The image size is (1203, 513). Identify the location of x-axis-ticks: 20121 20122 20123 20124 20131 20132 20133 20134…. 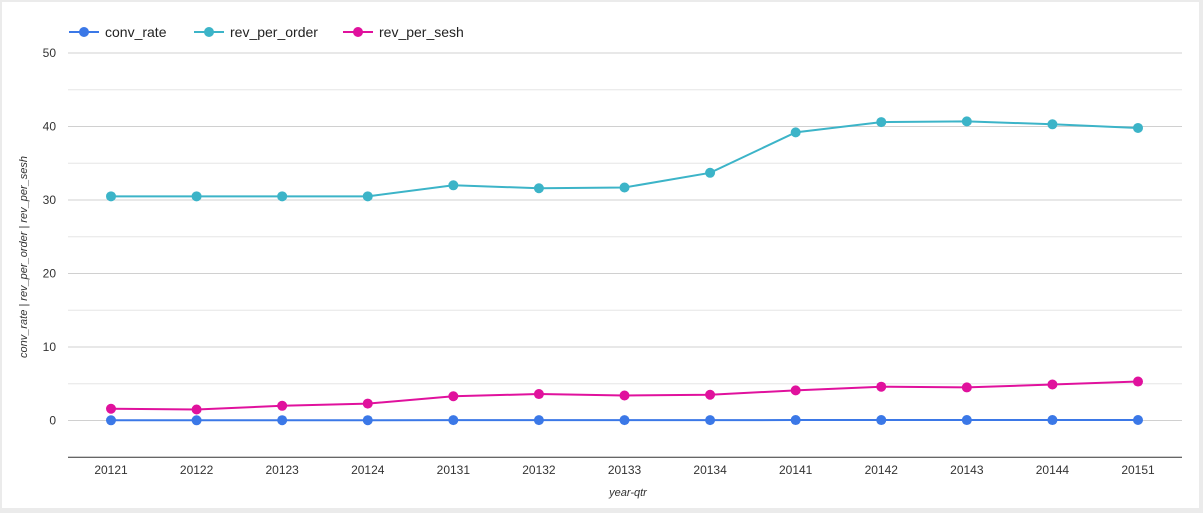
(624, 470).